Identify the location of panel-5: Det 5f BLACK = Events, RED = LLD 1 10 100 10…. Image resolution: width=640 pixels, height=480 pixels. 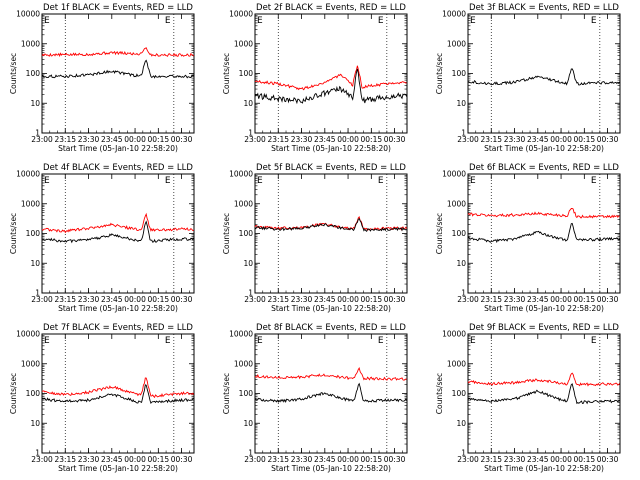
(315, 238).